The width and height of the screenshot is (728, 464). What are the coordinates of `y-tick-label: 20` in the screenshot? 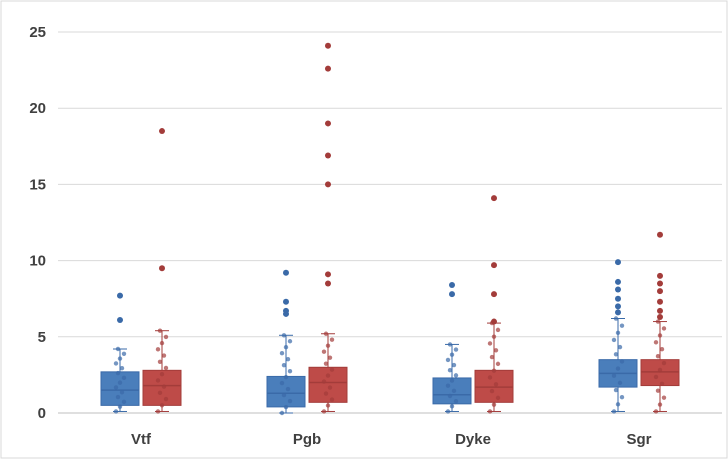 It's located at (37, 108).